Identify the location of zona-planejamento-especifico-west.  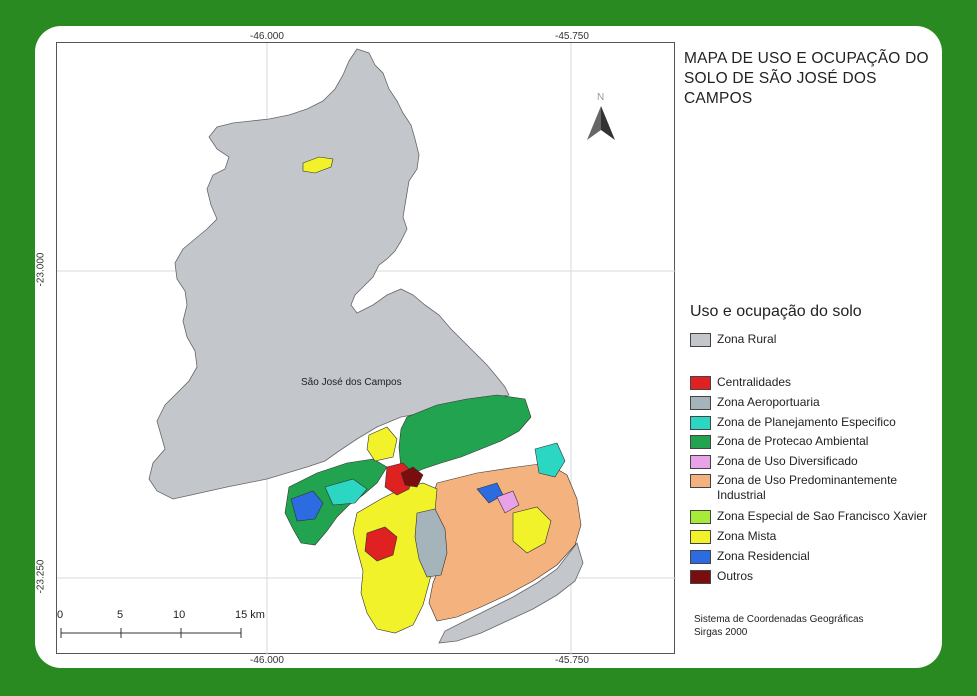
(346, 492).